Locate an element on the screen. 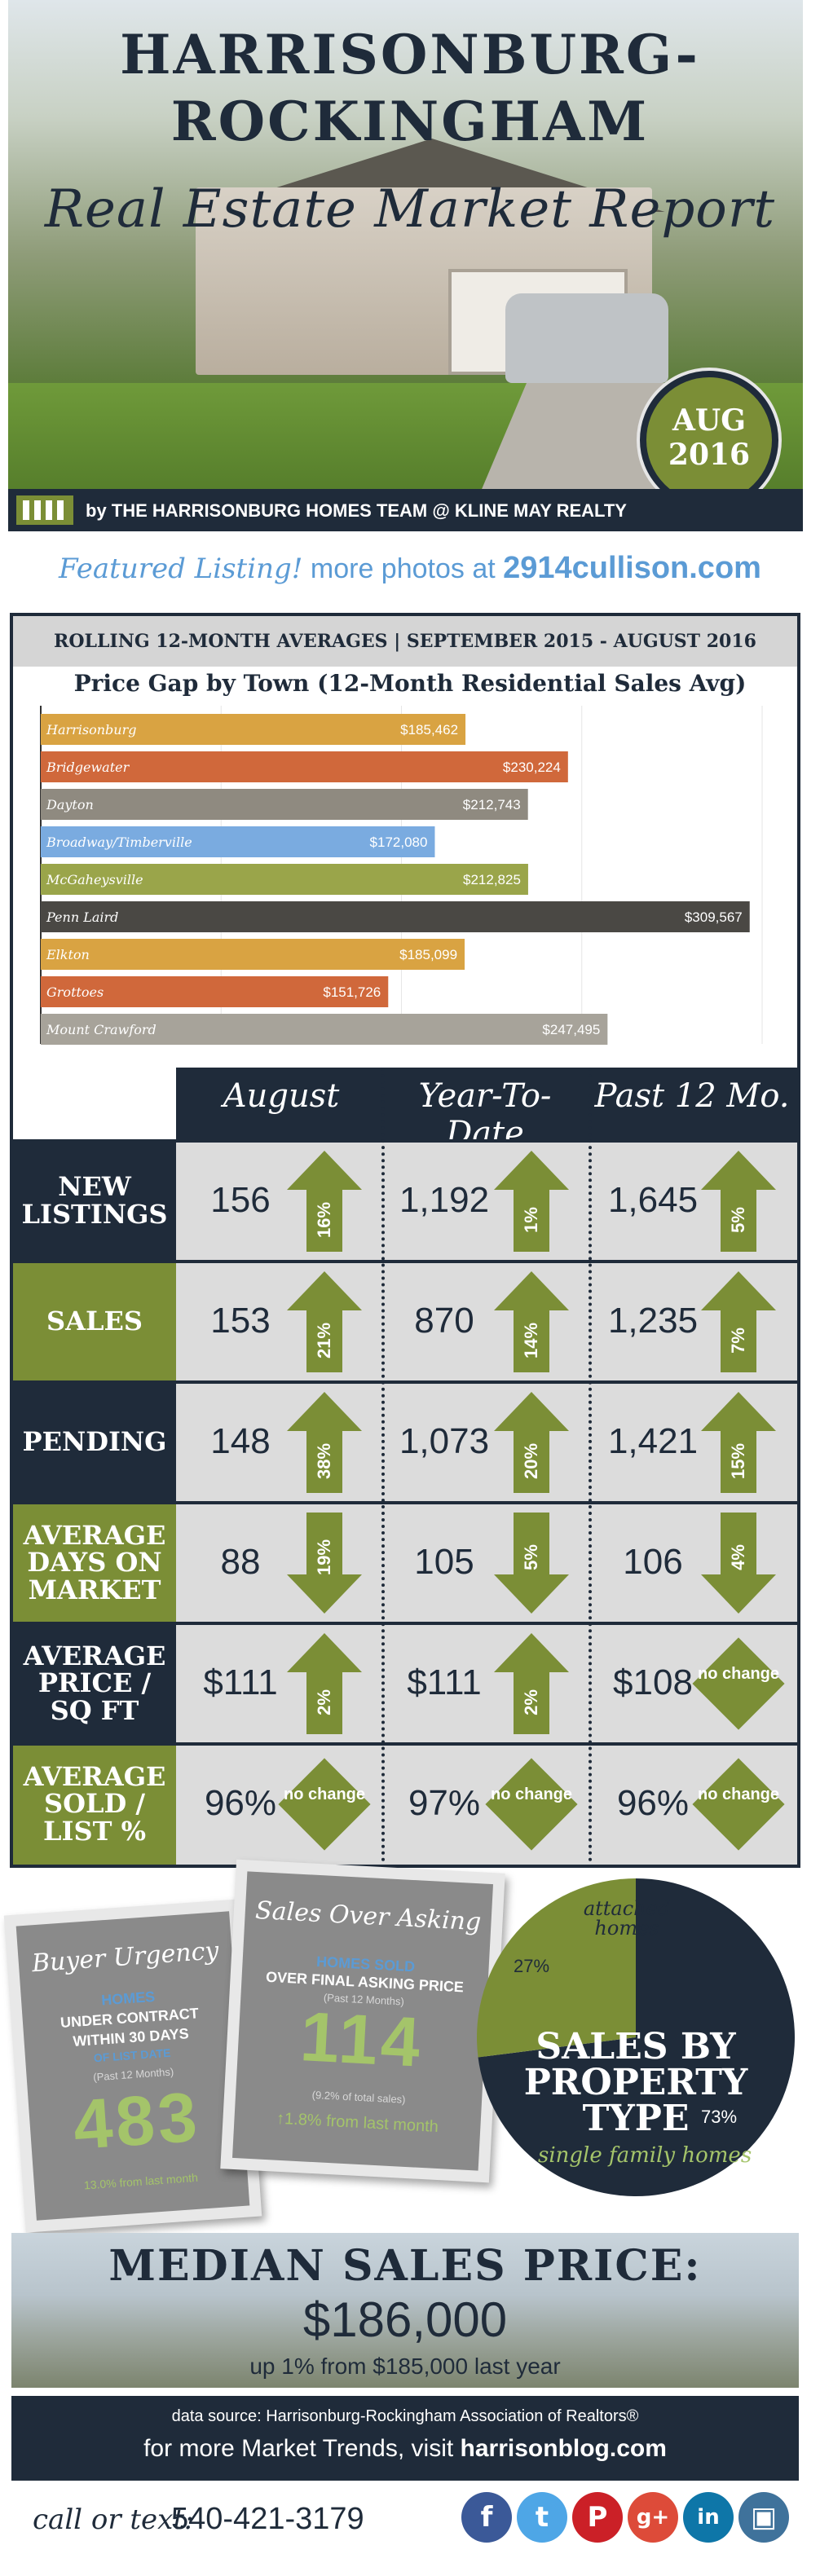  bar-harrisonburg is located at coordinates (253, 730).